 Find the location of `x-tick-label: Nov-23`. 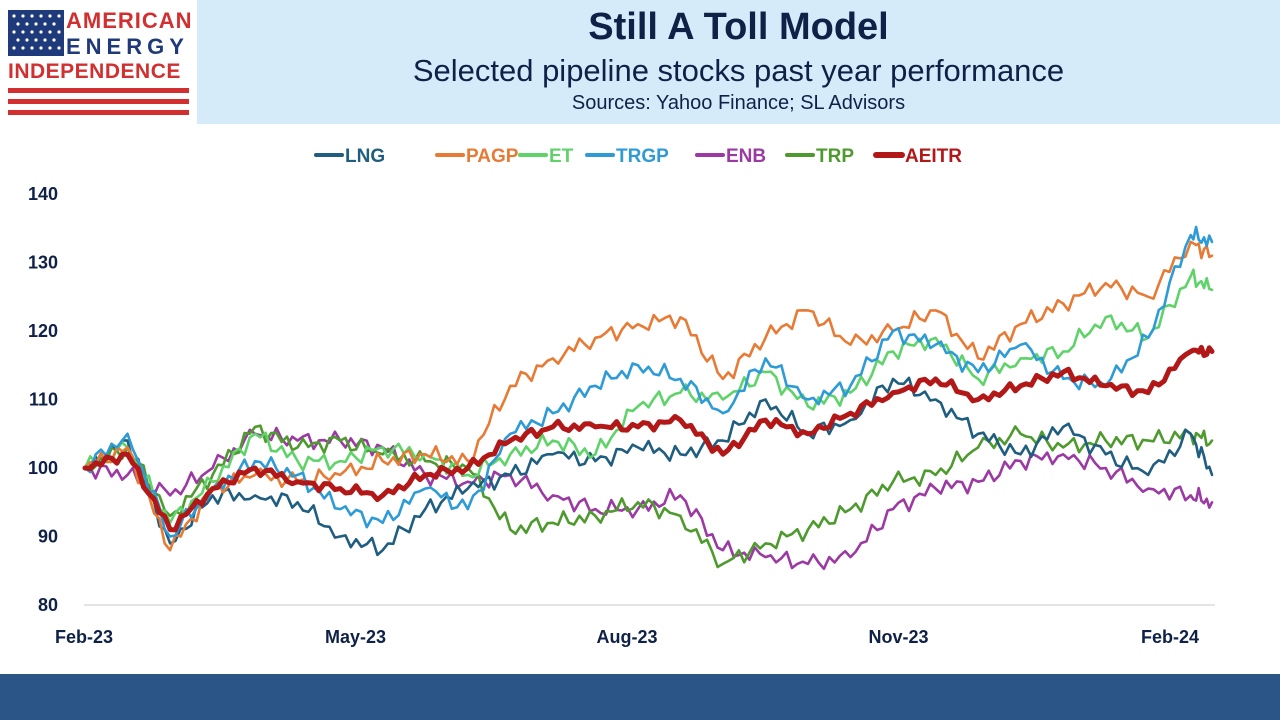

x-tick-label: Nov-23 is located at coordinates (898, 637).